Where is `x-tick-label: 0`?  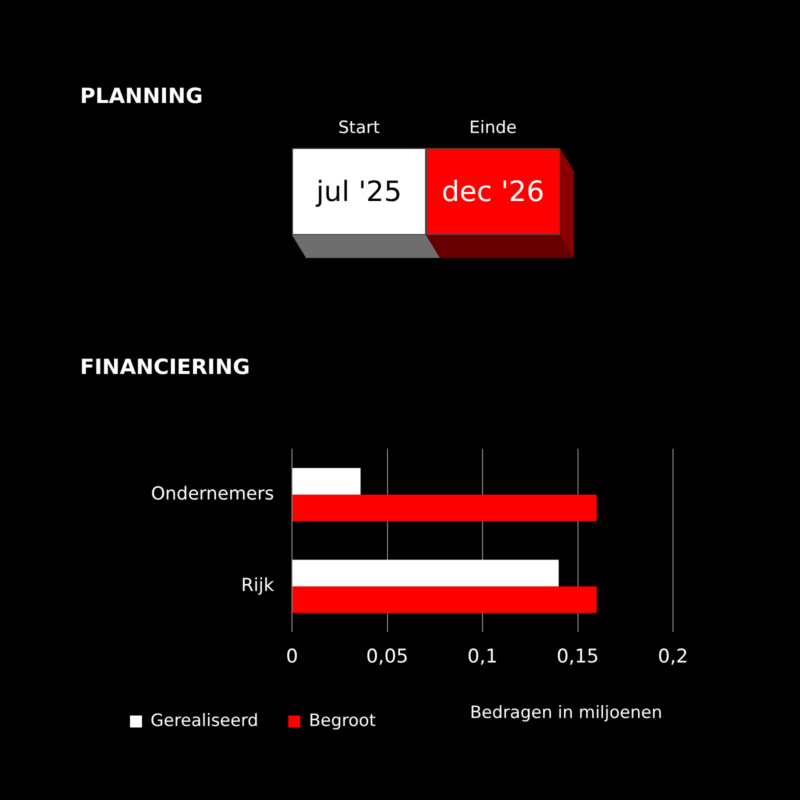
x-tick-label: 0 is located at coordinates (292, 657).